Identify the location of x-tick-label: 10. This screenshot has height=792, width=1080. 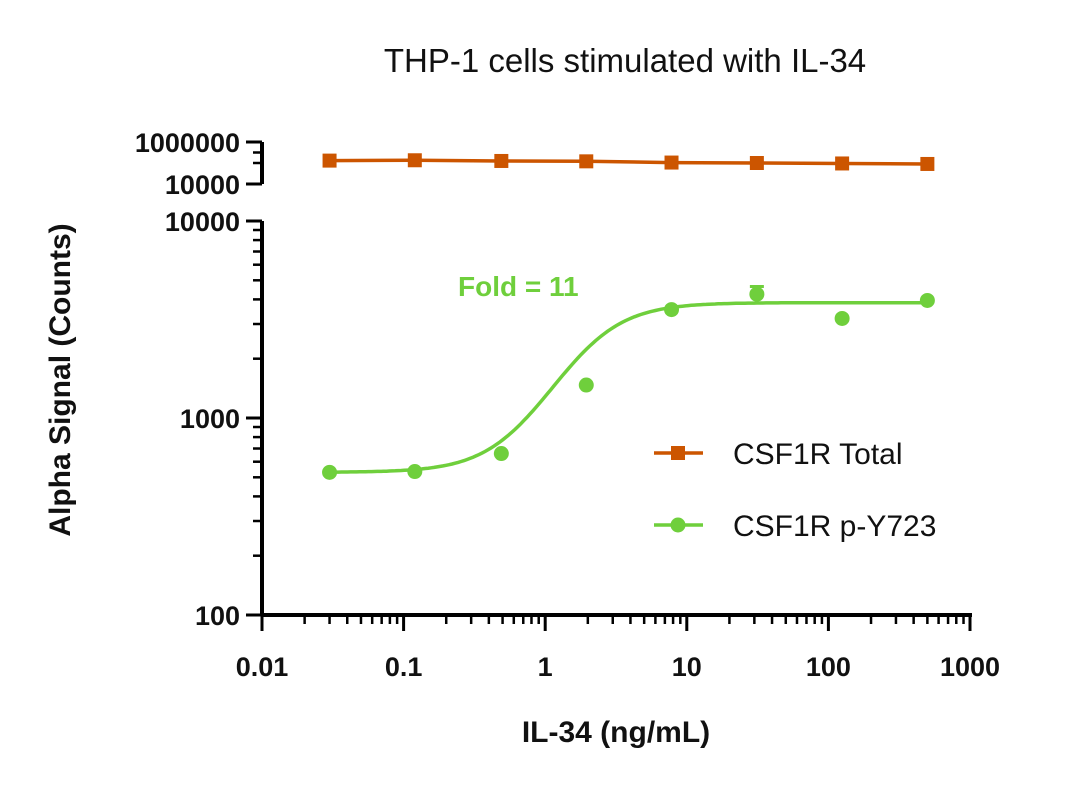
(687, 667).